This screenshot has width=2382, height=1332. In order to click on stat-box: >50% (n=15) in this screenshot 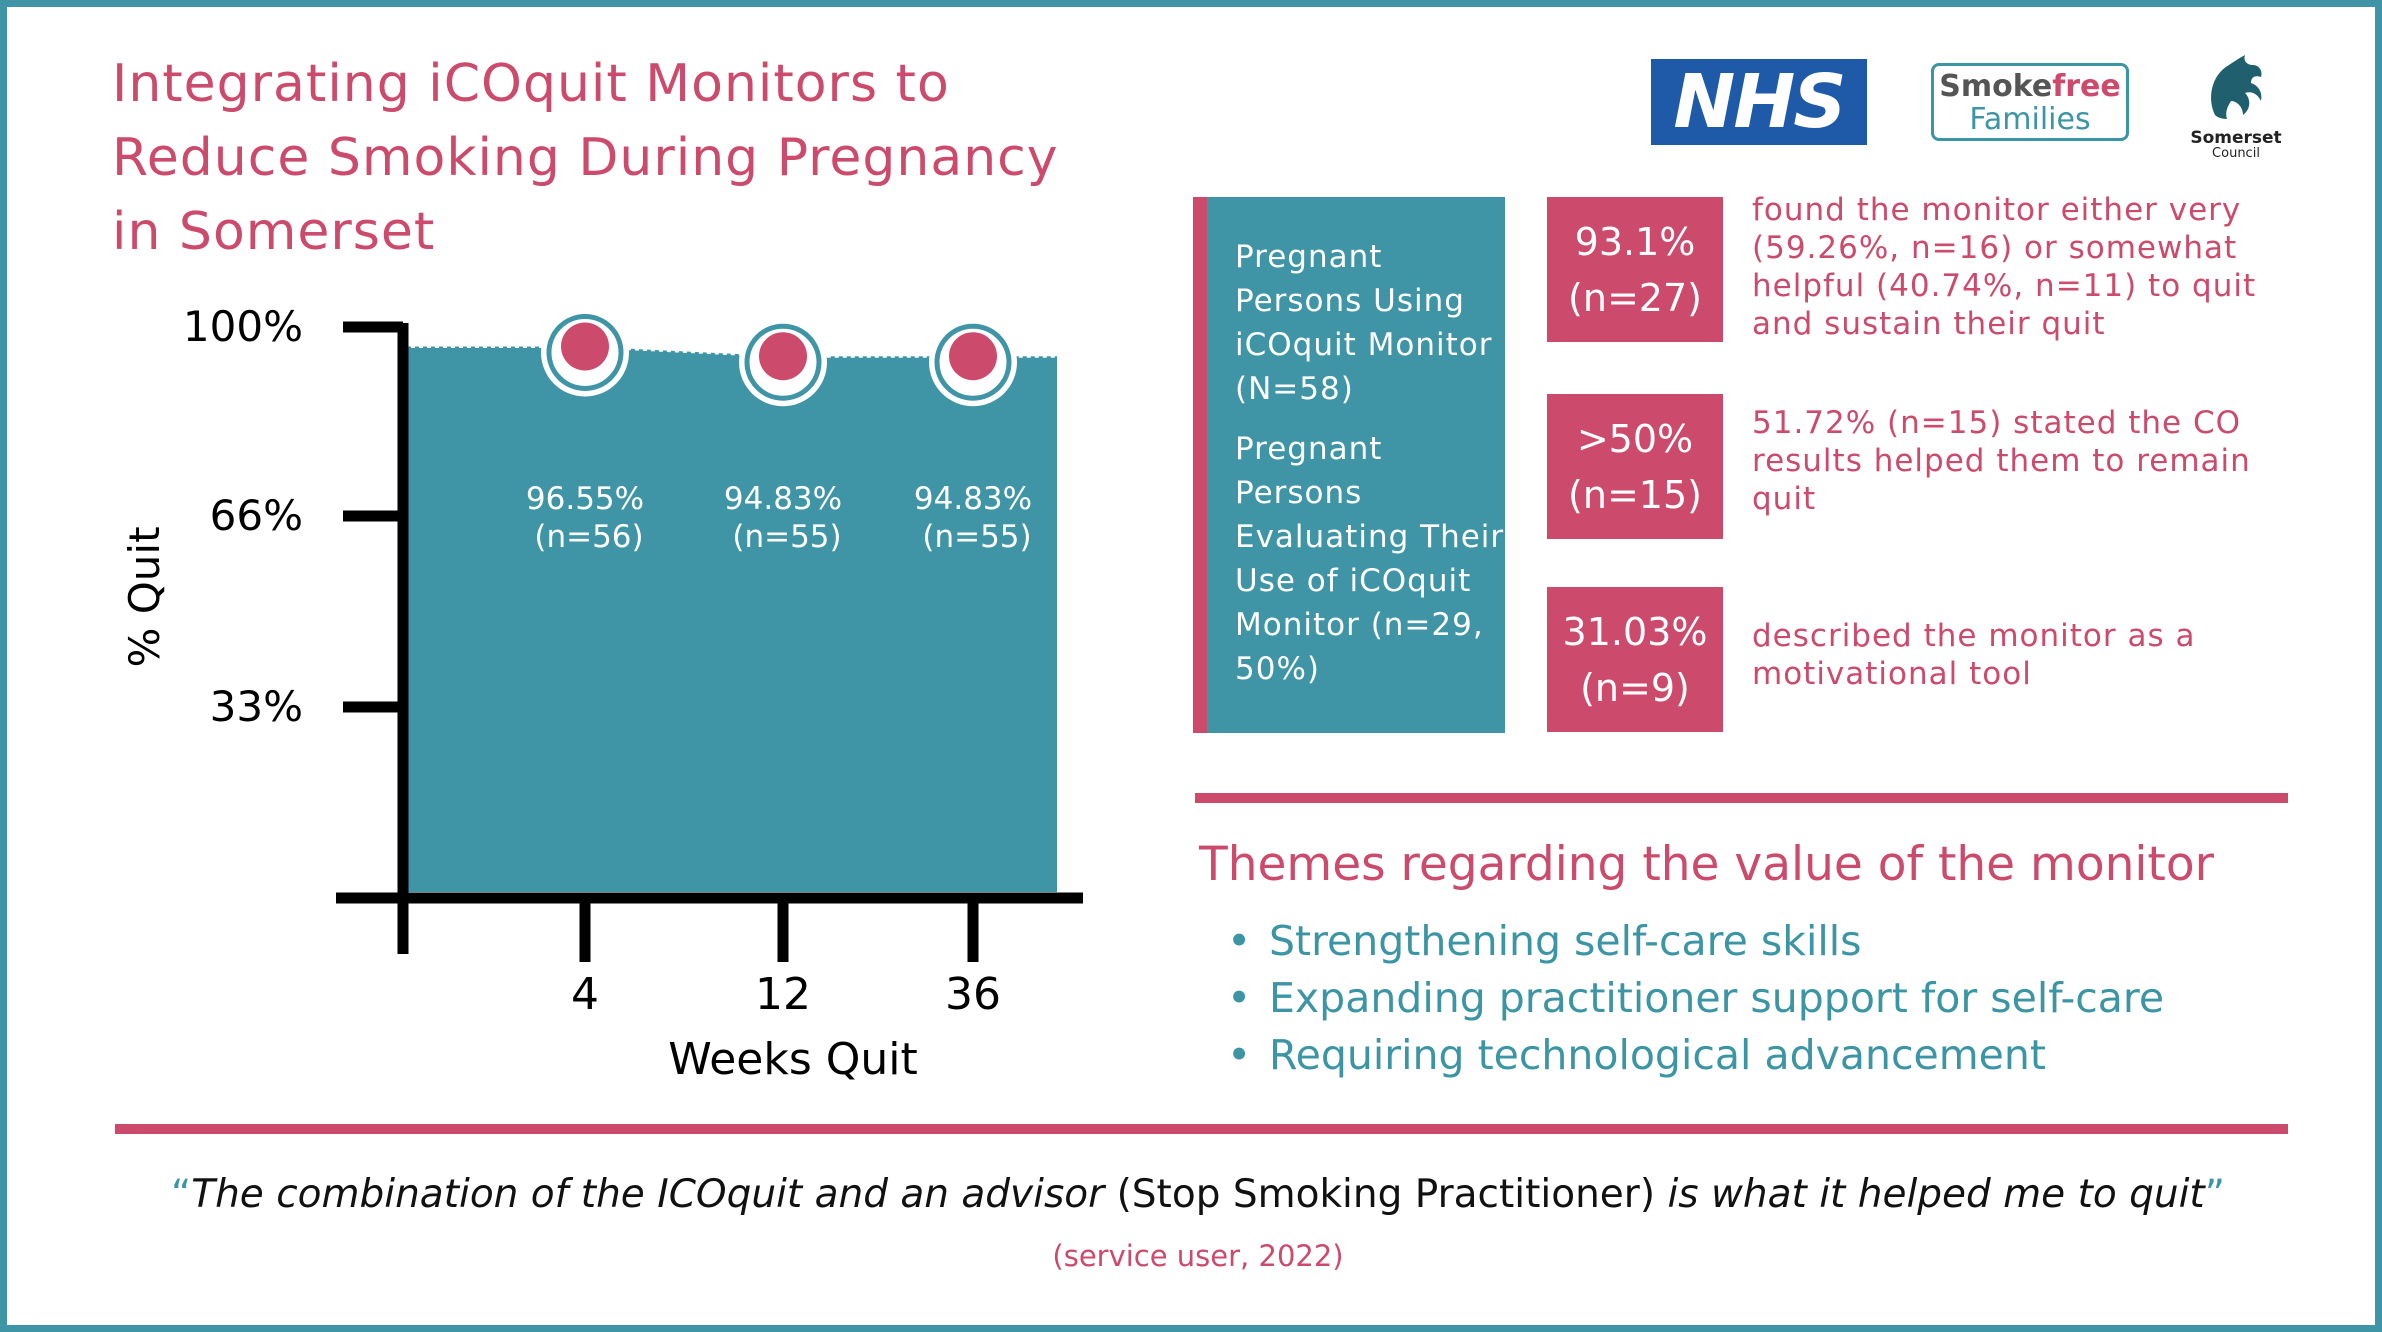, I will do `click(1635, 466)`.